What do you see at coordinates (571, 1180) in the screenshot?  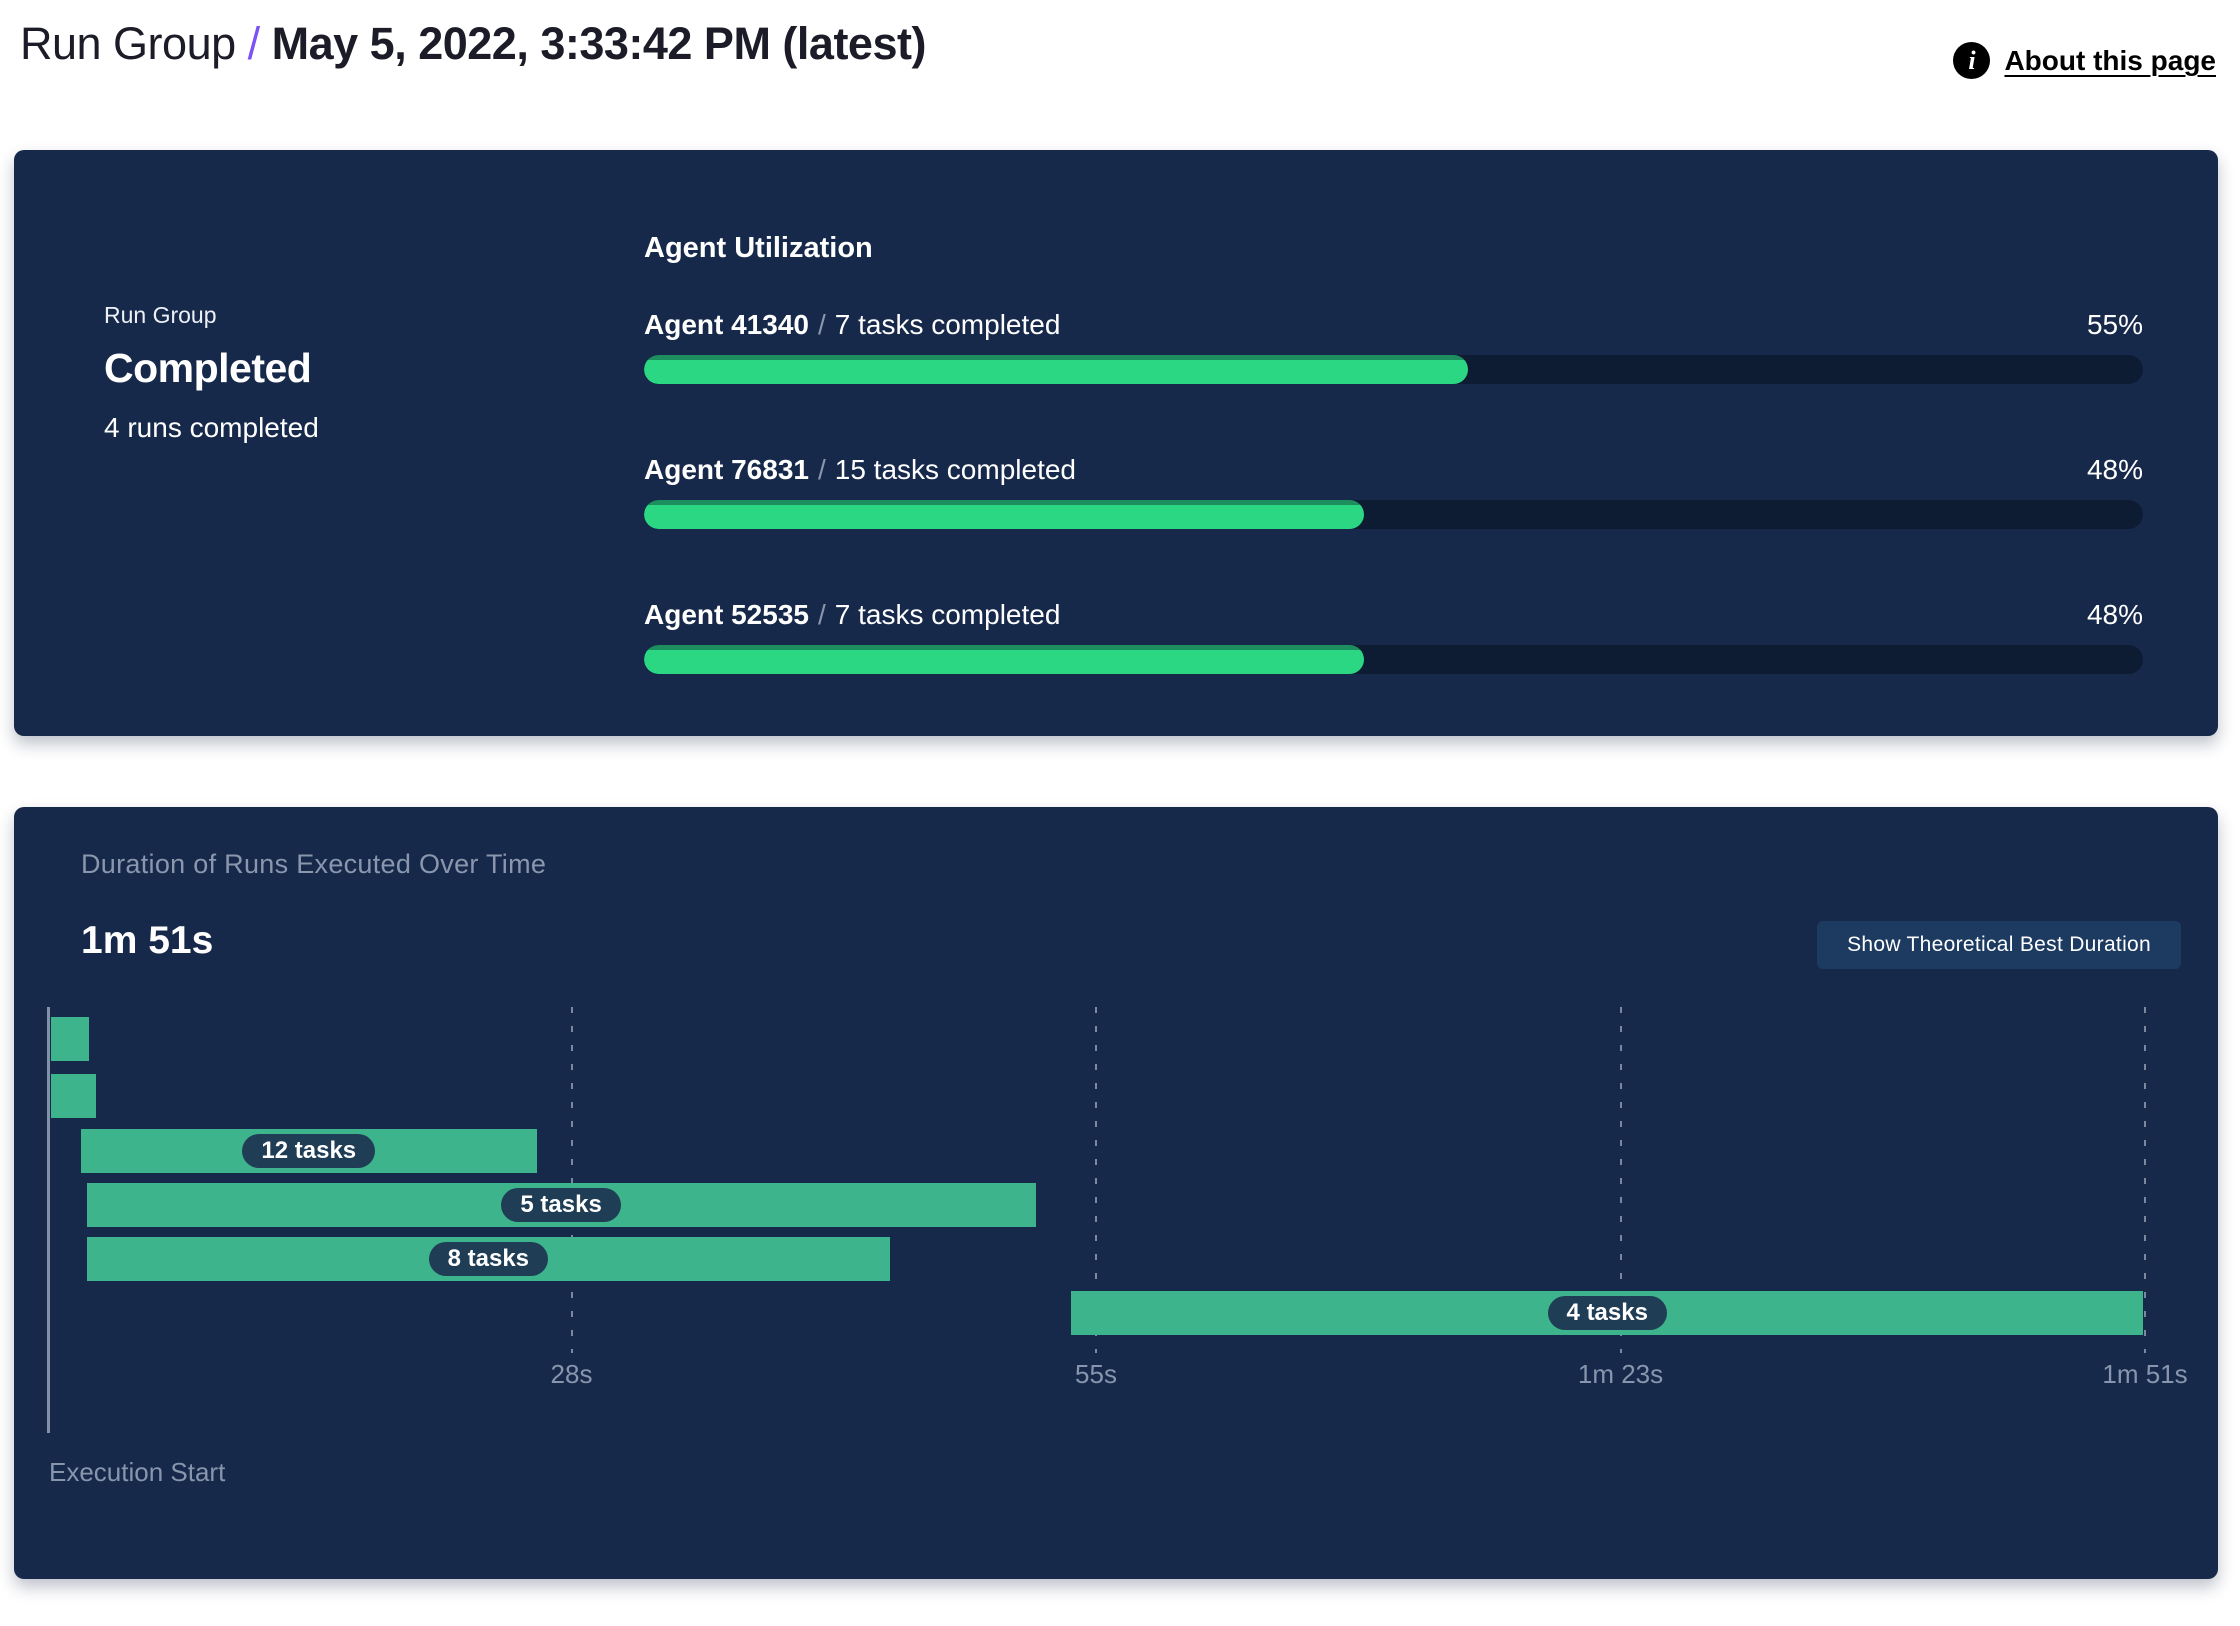 I see `gridline-28s` at bounding box center [571, 1180].